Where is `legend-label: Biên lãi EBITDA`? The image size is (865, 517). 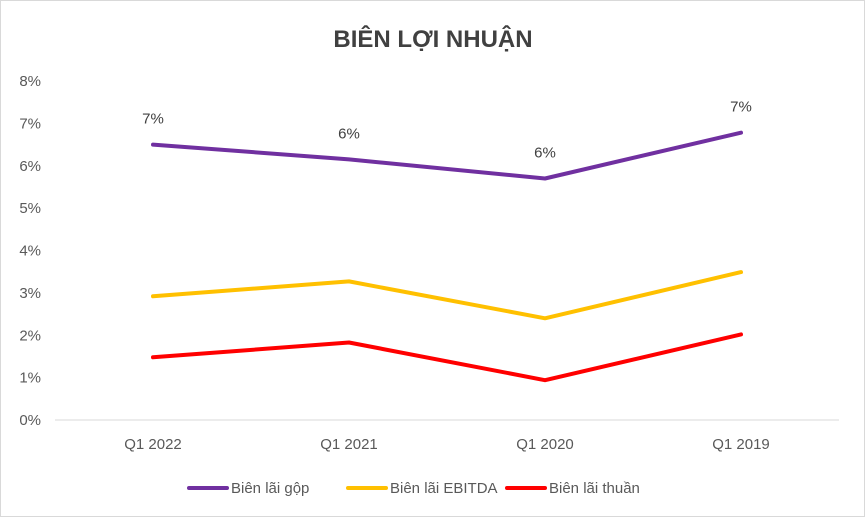 legend-label: Biên lãi EBITDA is located at coordinates (444, 488).